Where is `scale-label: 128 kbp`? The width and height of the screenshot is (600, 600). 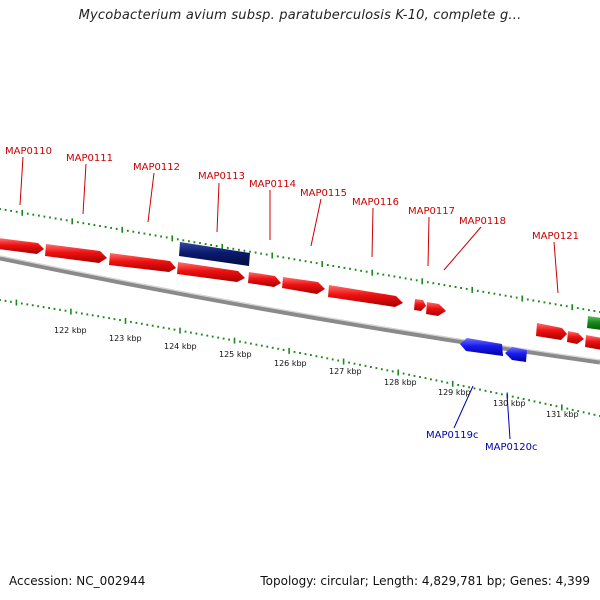 scale-label: 128 kbp is located at coordinates (400, 382).